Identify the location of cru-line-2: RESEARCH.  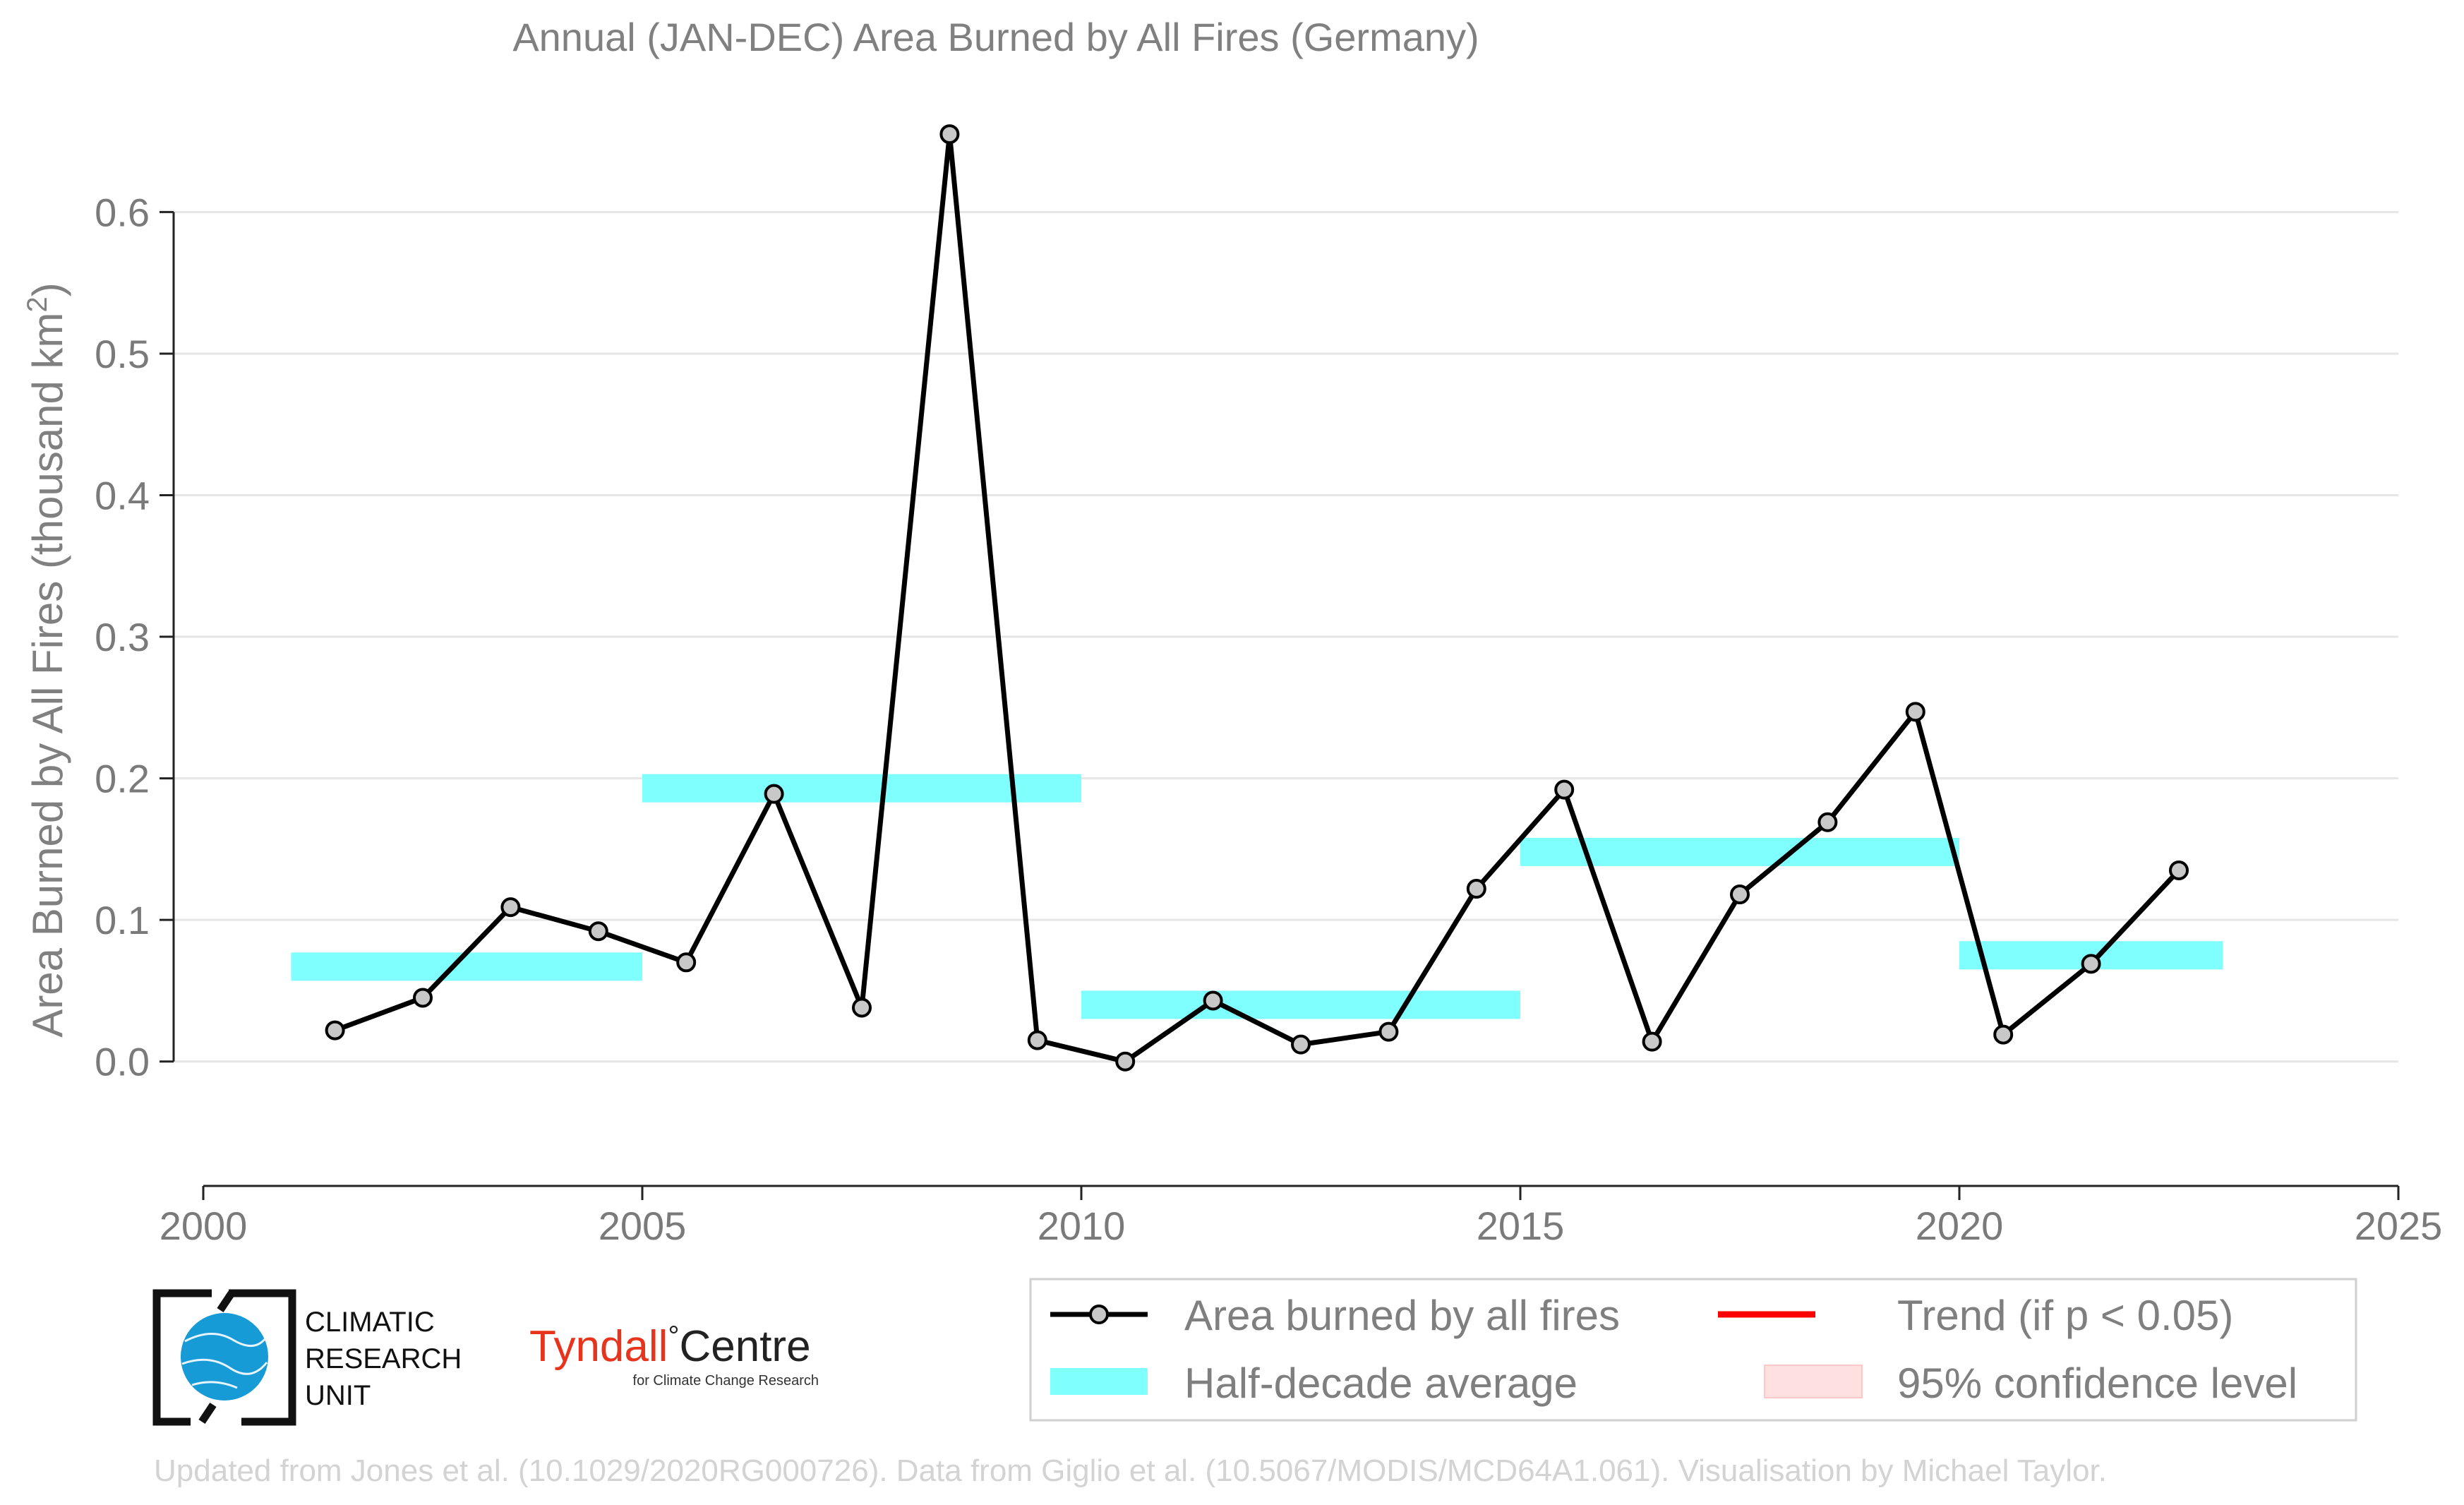
(383, 1358).